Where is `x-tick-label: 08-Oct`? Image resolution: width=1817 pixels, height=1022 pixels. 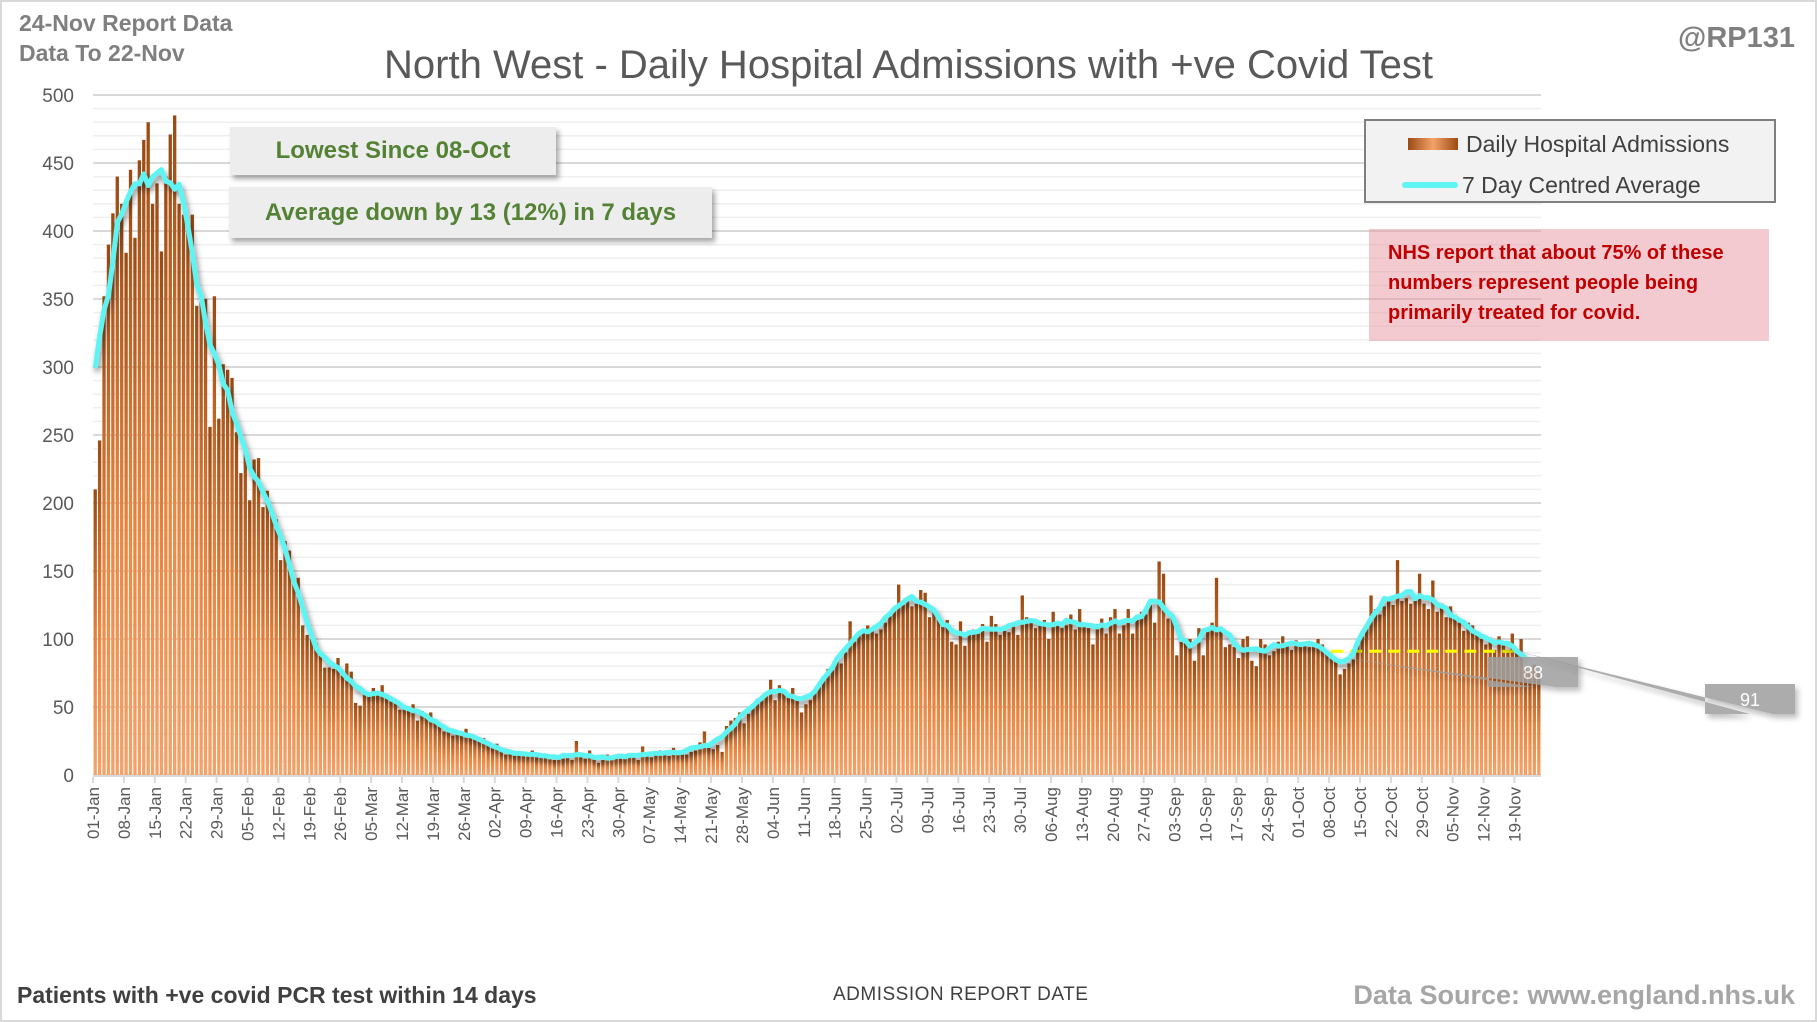 x-tick-label: 08-Oct is located at coordinates (1329, 812).